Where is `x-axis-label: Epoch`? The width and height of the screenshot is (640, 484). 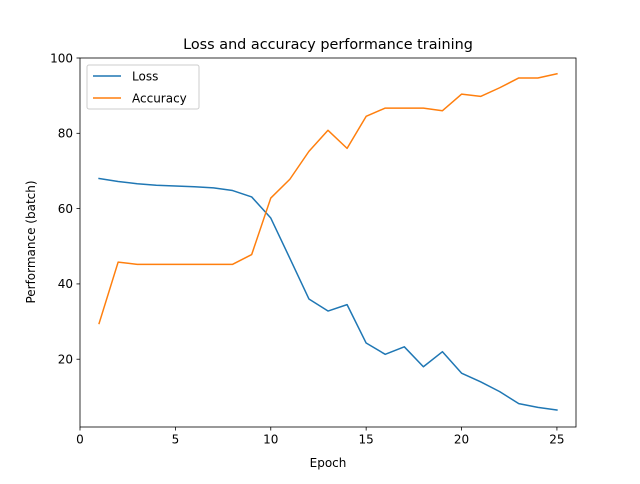
x-axis-label: Epoch is located at coordinates (328, 463).